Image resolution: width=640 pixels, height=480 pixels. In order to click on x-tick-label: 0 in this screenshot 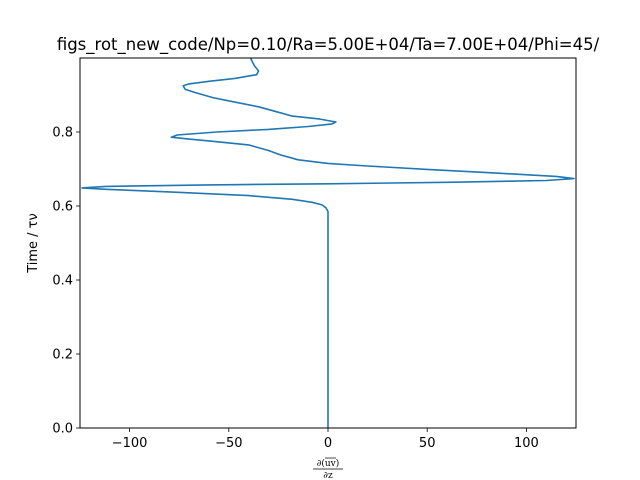, I will do `click(328, 443)`.